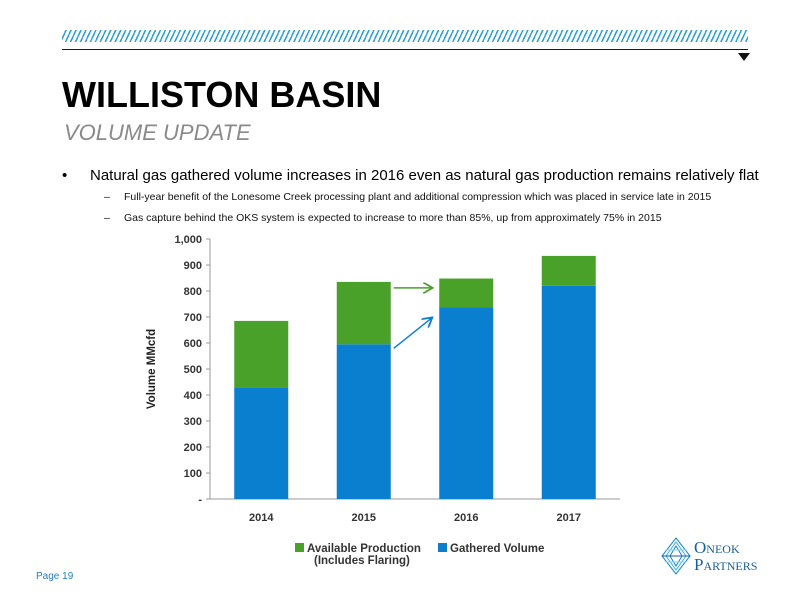 Image resolution: width=800 pixels, height=600 pixels. Describe the element at coordinates (412, 333) in the screenshot. I see `arrow-gathered-volume` at that location.